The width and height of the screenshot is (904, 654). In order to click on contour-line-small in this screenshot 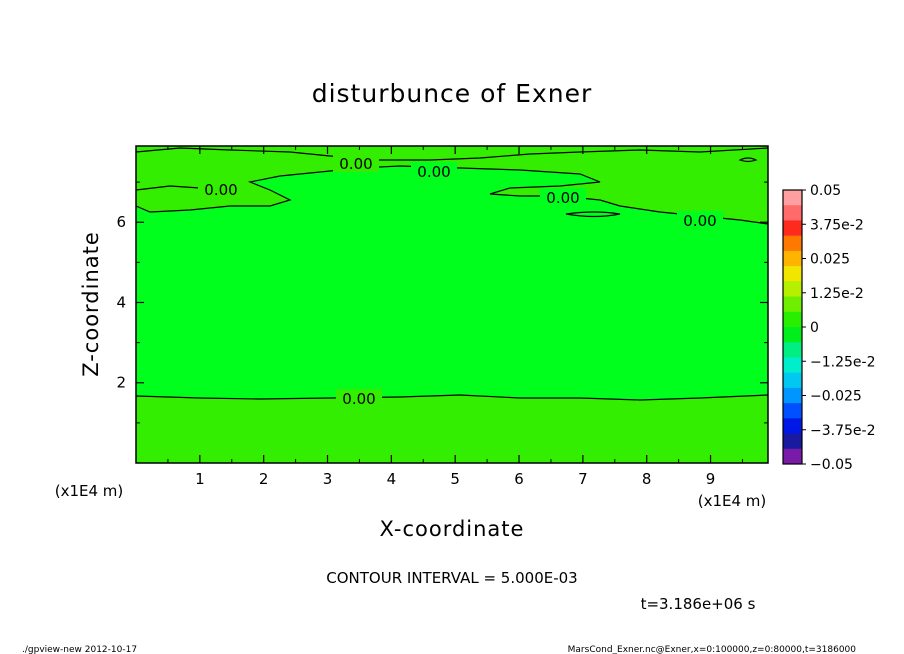, I will do `click(748, 160)`.